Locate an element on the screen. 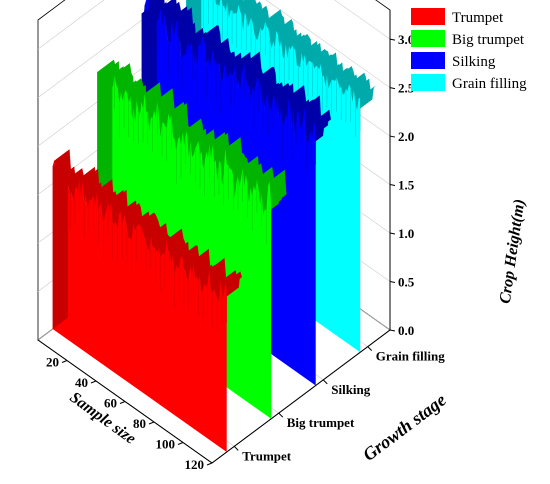 The image size is (550, 484). wall-end-cap is located at coordinates (60, 242).